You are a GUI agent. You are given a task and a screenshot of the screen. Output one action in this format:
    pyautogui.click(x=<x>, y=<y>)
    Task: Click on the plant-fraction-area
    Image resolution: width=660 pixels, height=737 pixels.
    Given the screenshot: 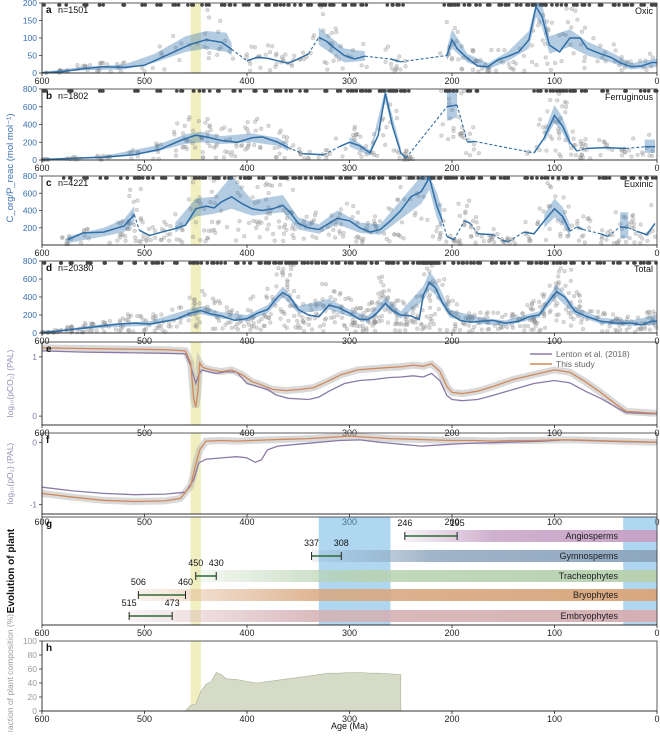 What is the action you would take?
    pyautogui.click(x=293, y=692)
    